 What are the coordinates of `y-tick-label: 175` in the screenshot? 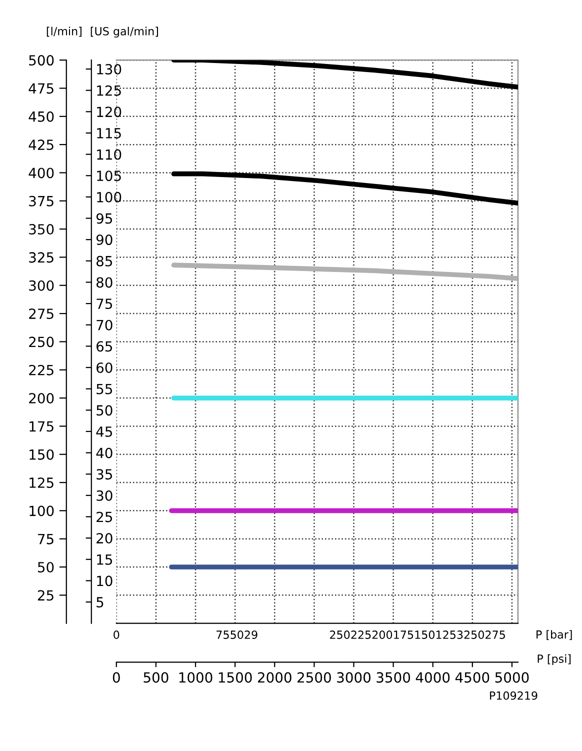 It's located at (42, 426).